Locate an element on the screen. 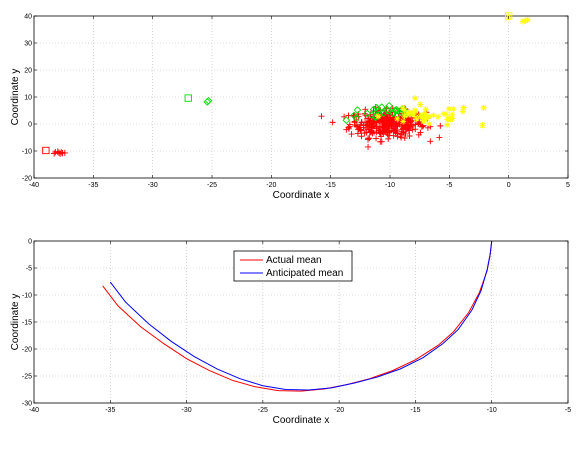 Image resolution: width=581 pixels, height=449 pixels. scatter-y-axis-label: Coordinate y is located at coordinates (15, 97).